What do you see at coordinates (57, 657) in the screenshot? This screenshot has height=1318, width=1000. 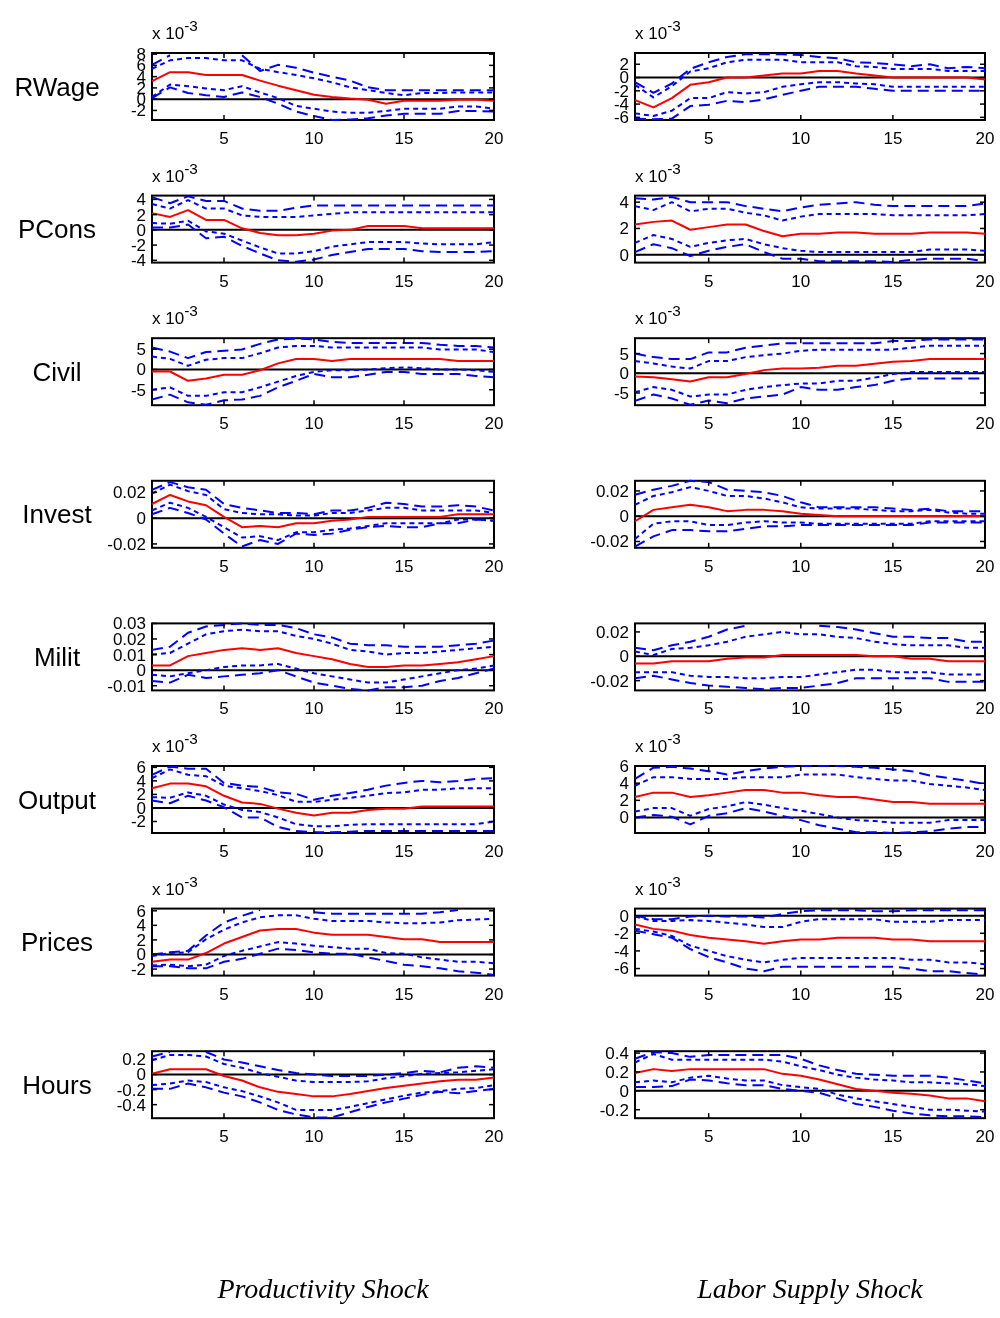 I see `y-axis-title: Milit` at bounding box center [57, 657].